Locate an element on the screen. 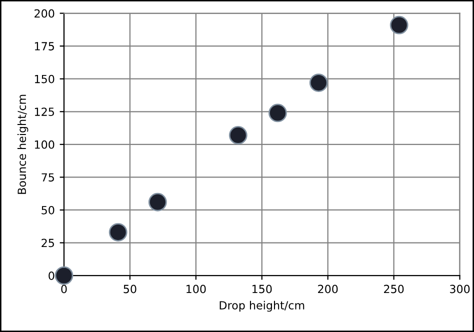 This screenshot has height=332, width=474. y-tick-label: 100 is located at coordinates (44, 144).